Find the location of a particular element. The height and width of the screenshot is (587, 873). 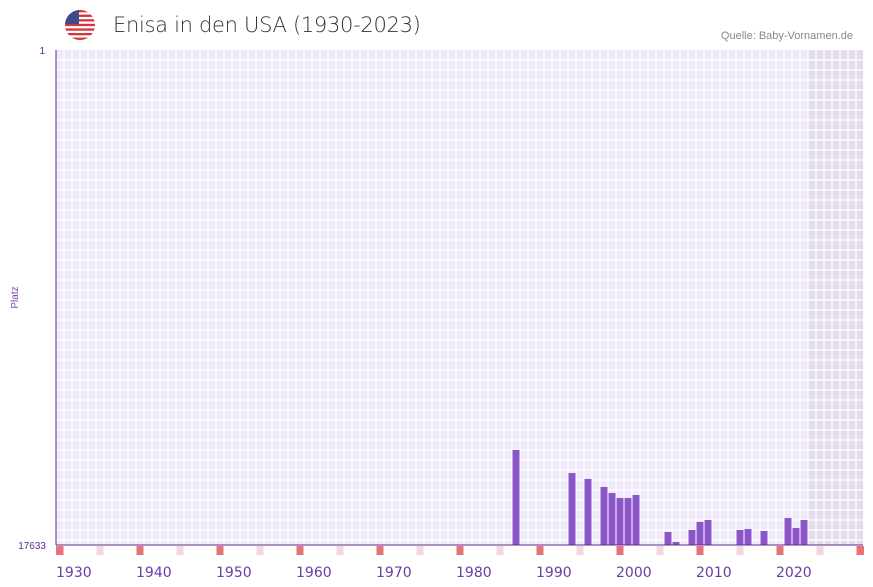

x-tick-label: 1960 is located at coordinates (314, 573).